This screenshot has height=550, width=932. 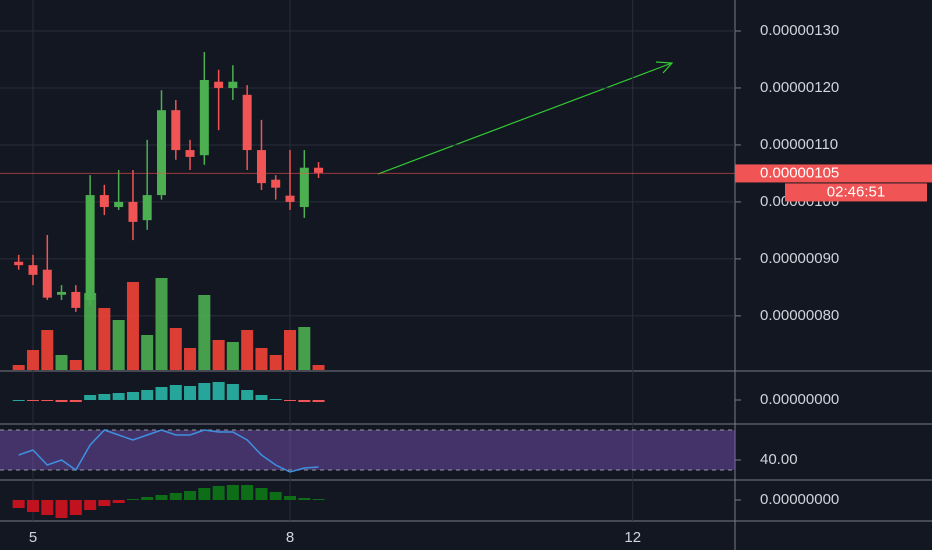 What do you see at coordinates (33, 537) in the screenshot?
I see `x-tick-label: 5` at bounding box center [33, 537].